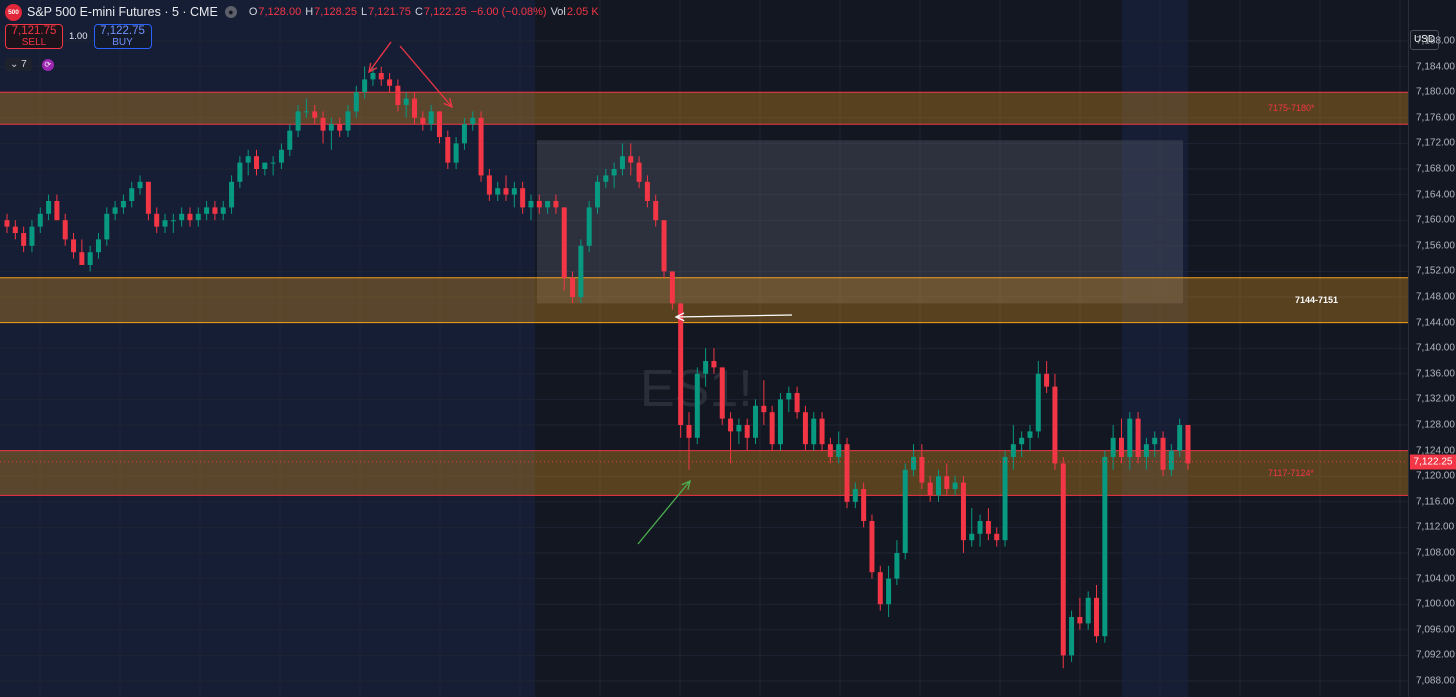  Describe the element at coordinates (18, 64) in the screenshot. I see `collapse-indicators-button: ⌄ 7` at that location.